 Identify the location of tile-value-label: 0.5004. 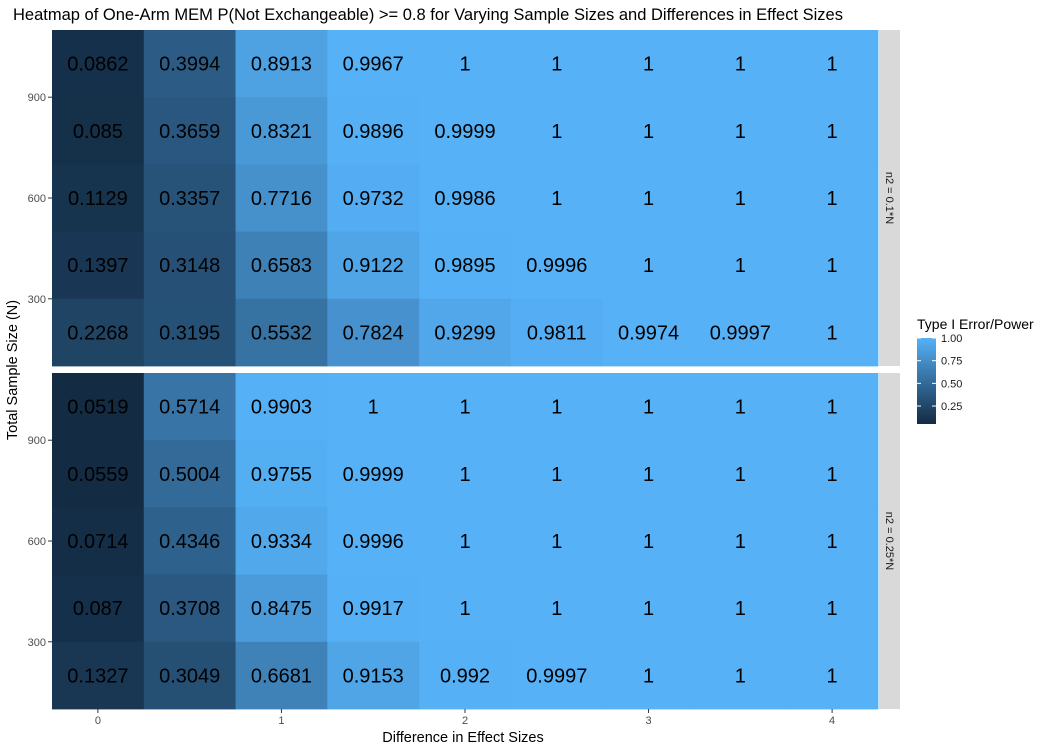
(189, 475).